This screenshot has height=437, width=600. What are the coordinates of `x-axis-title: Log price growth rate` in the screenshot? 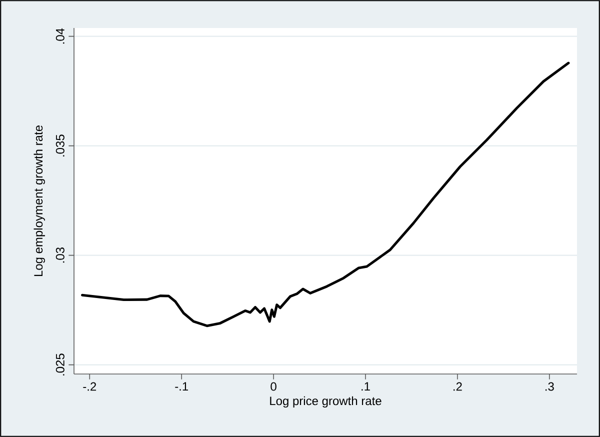 It's located at (326, 402).